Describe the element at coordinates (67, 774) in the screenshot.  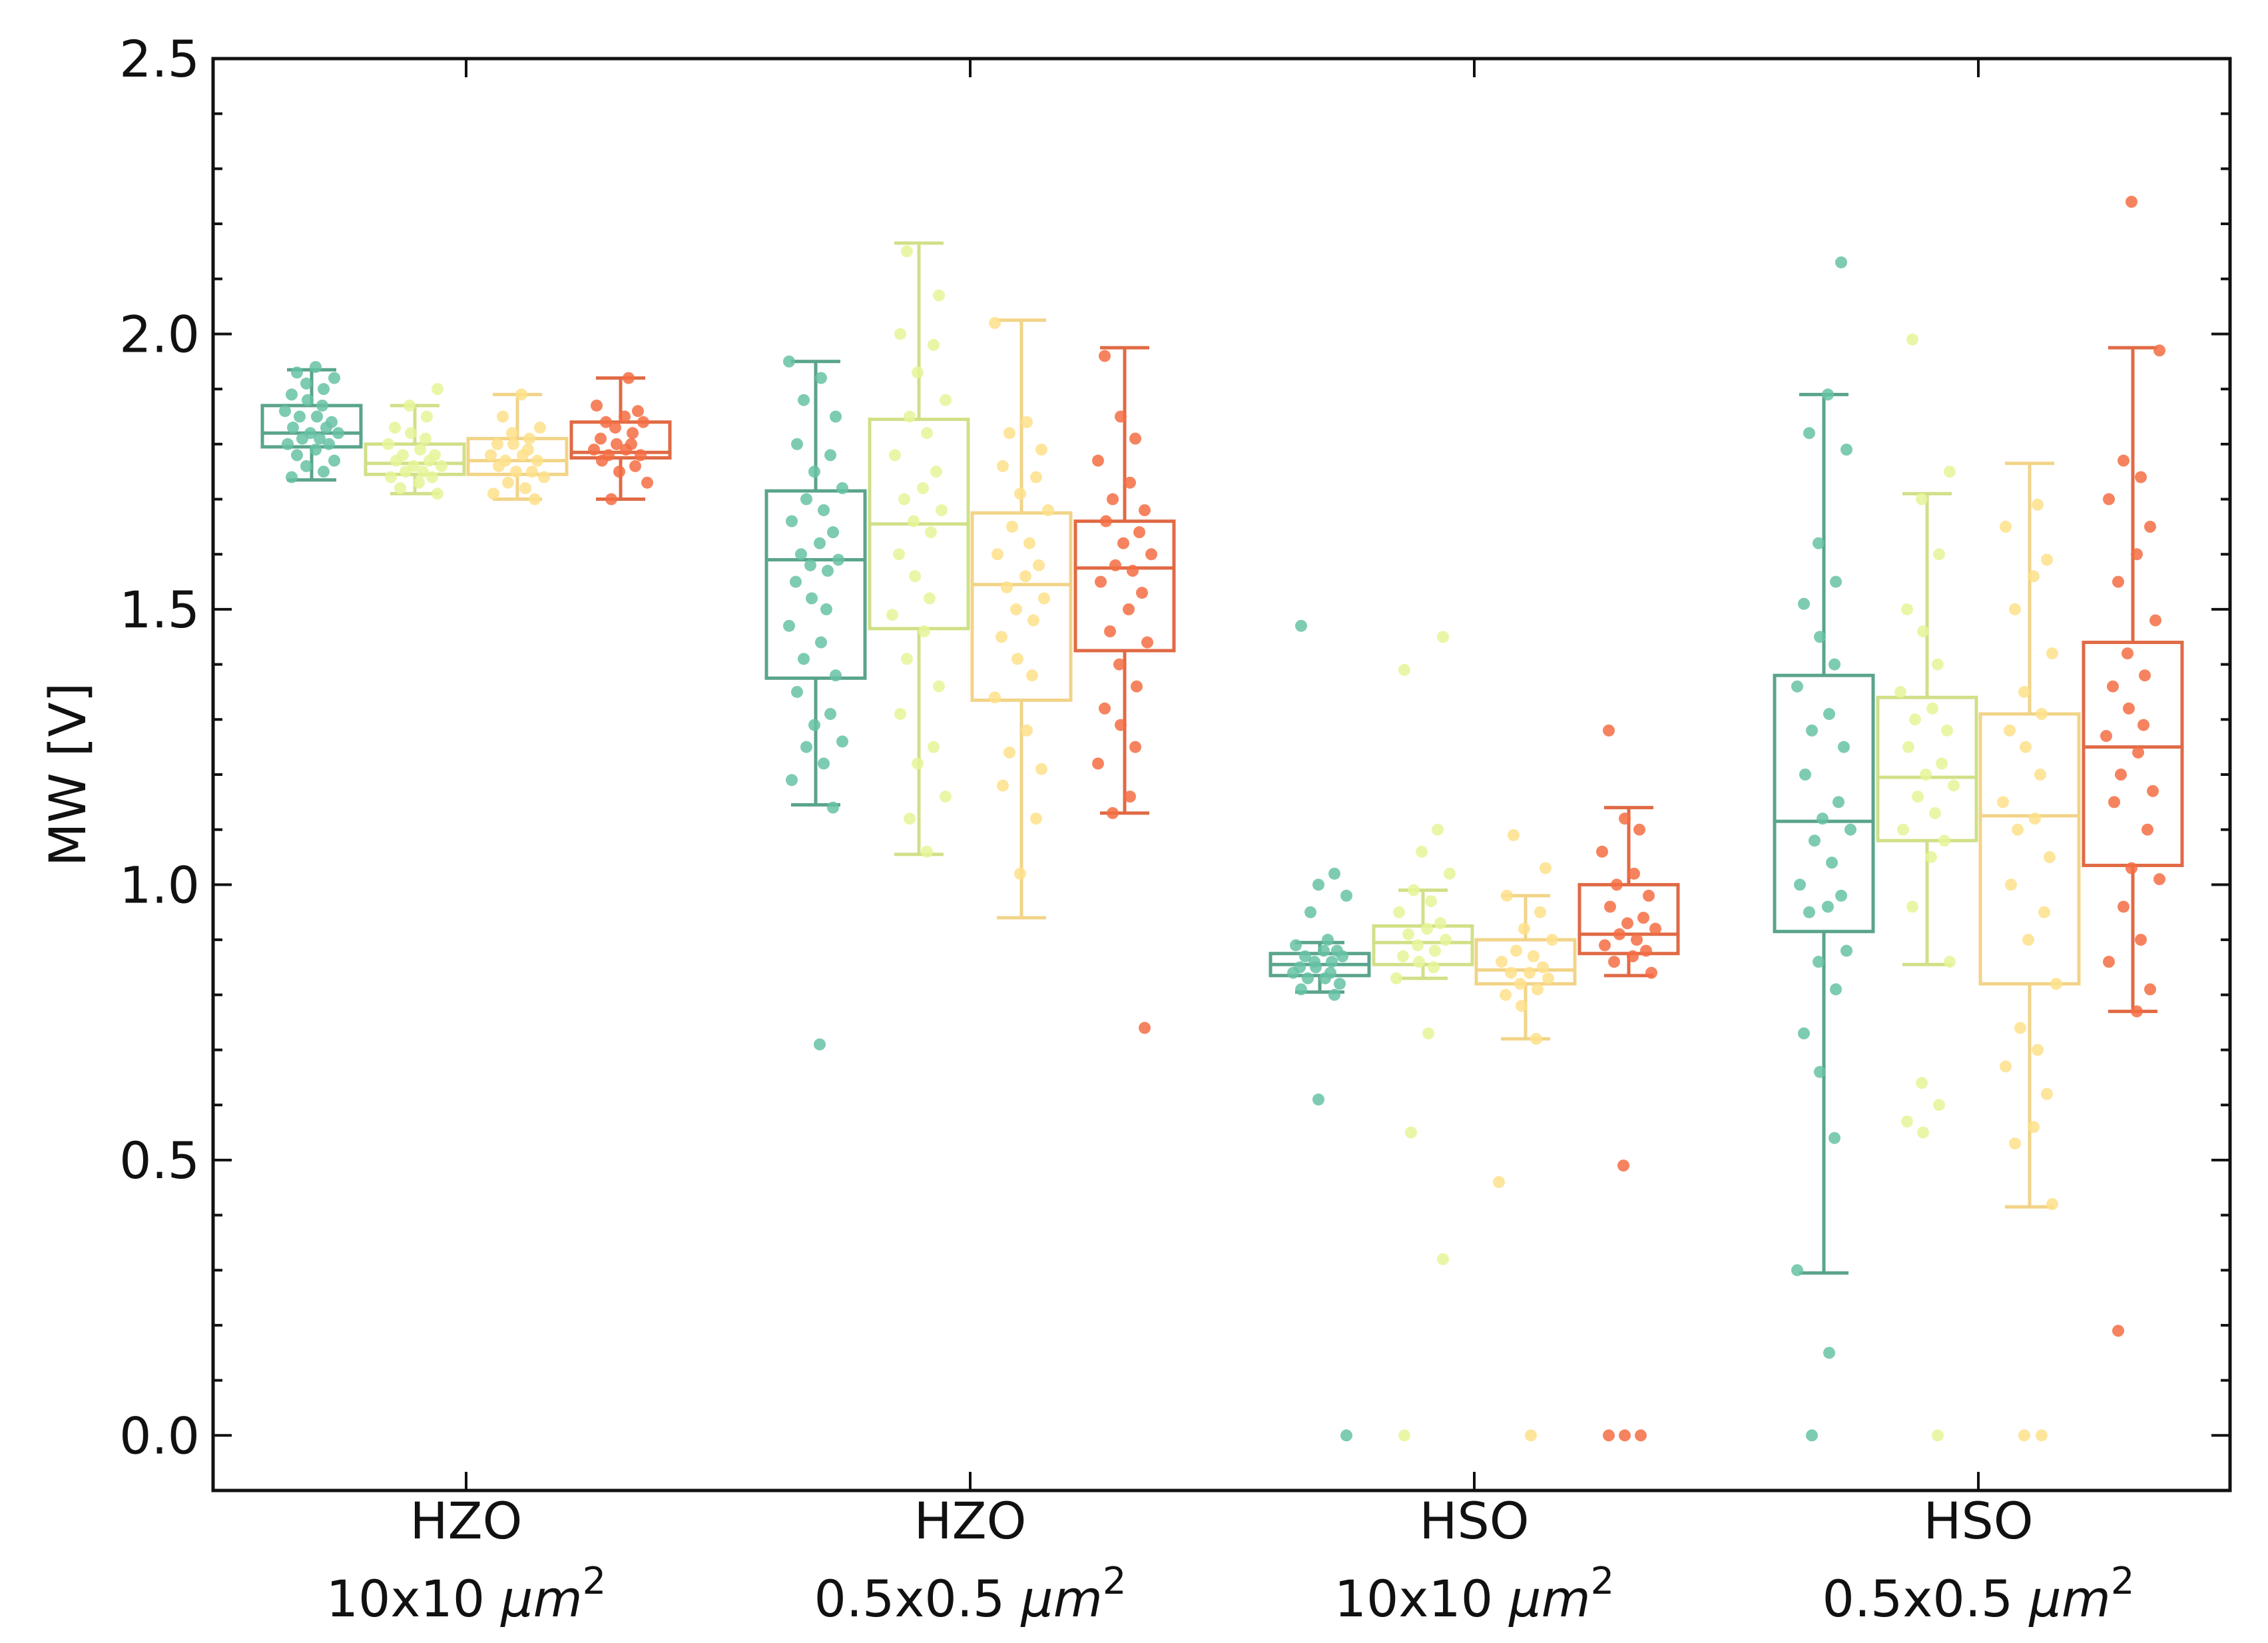
I see `y-axis-title: MW [V]` at that location.